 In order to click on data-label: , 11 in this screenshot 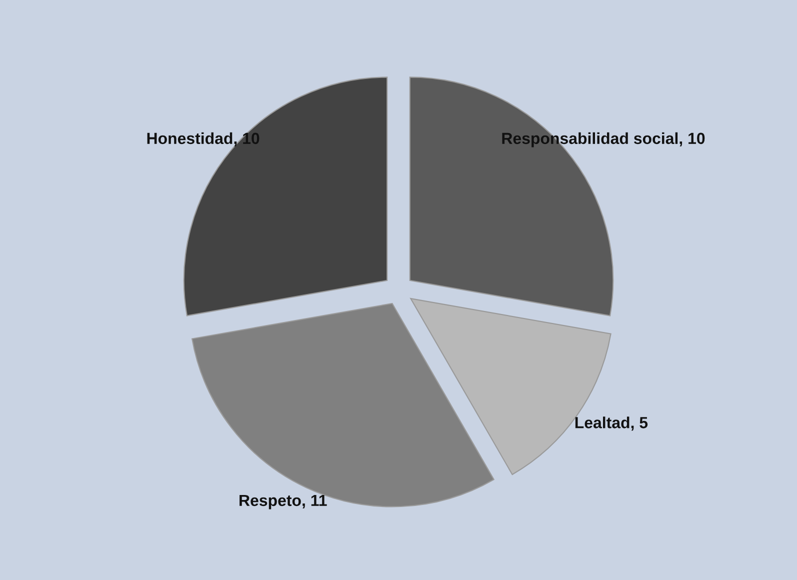, I will do `click(314, 501)`.